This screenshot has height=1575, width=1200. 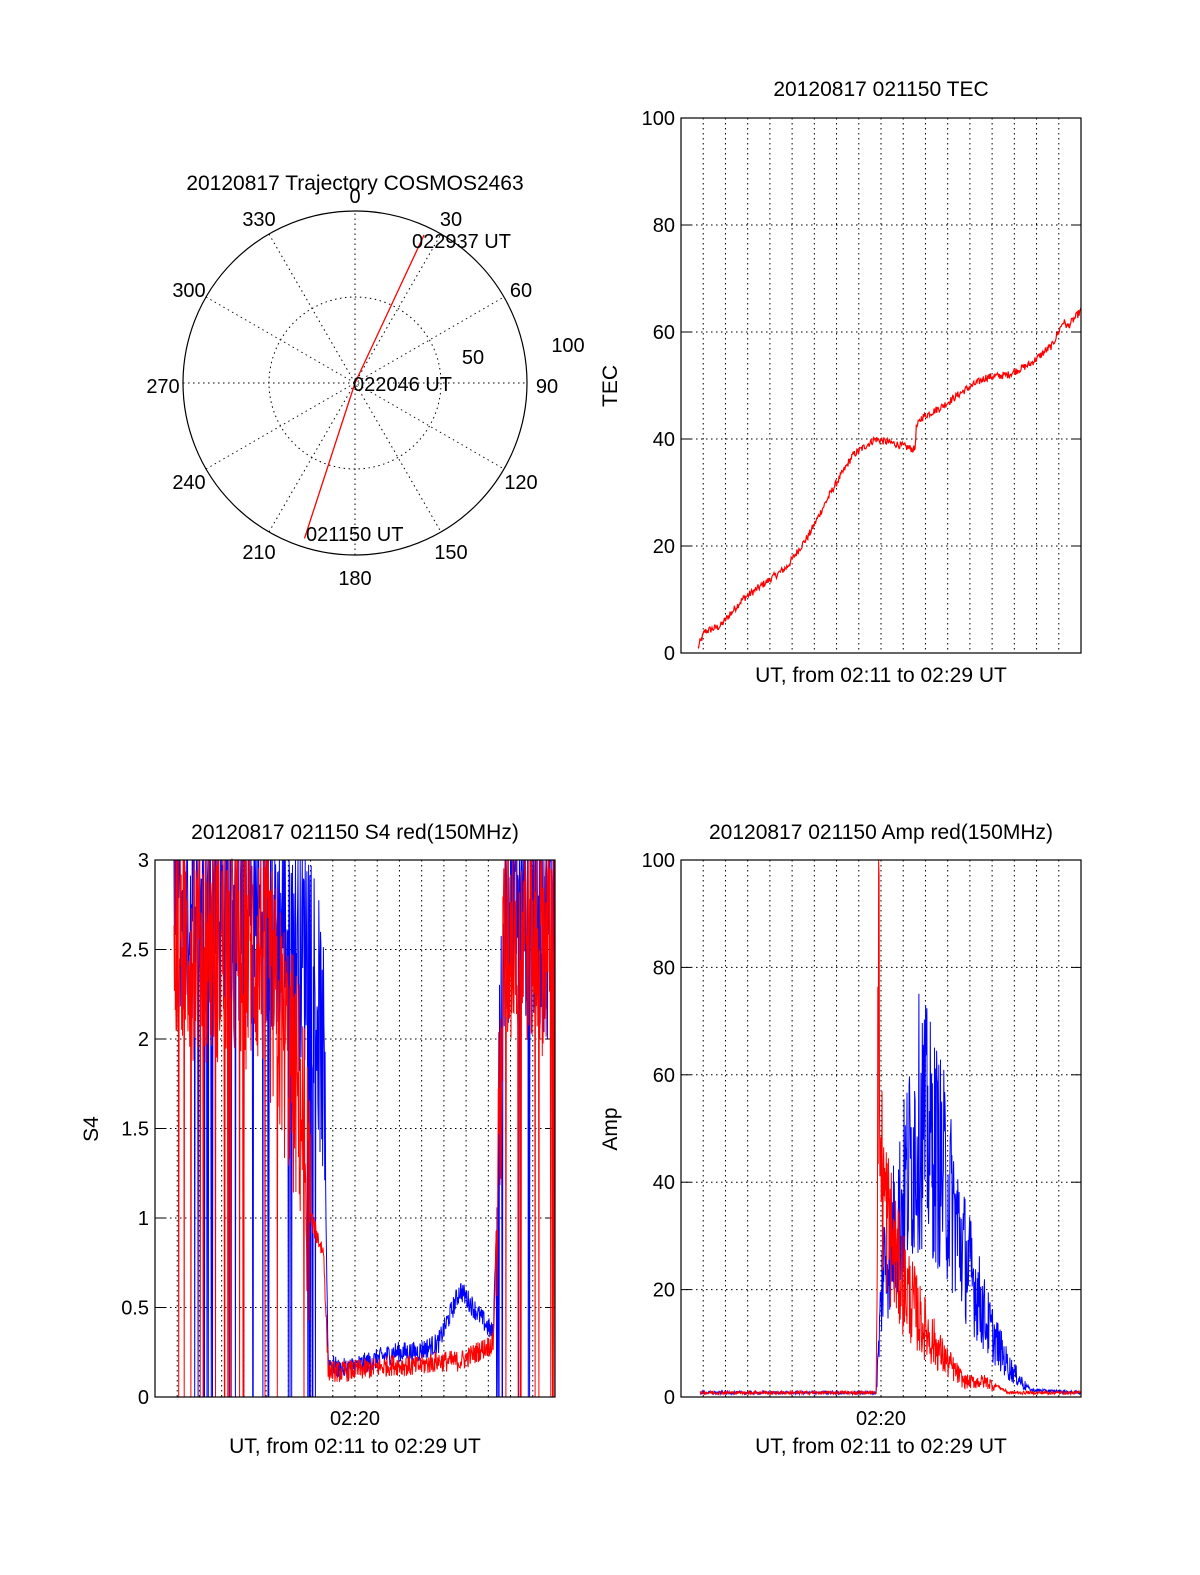 I want to click on polar-angle-label-150: 150, so click(x=450, y=553).